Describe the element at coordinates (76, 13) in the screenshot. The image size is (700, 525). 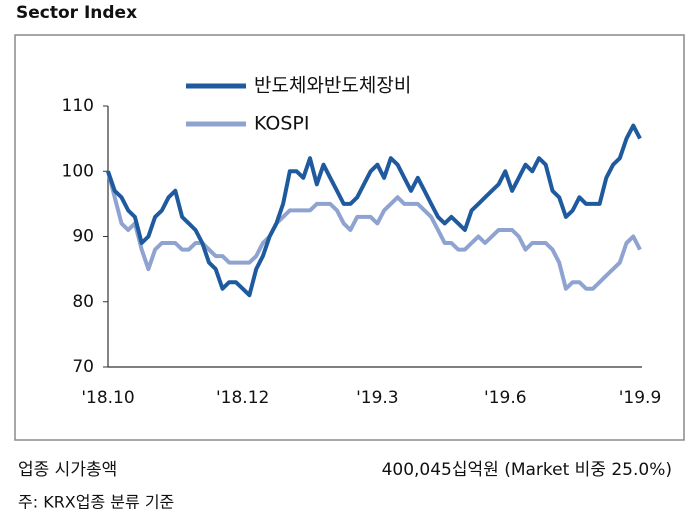
I see `chart-title: Sector Index` at that location.